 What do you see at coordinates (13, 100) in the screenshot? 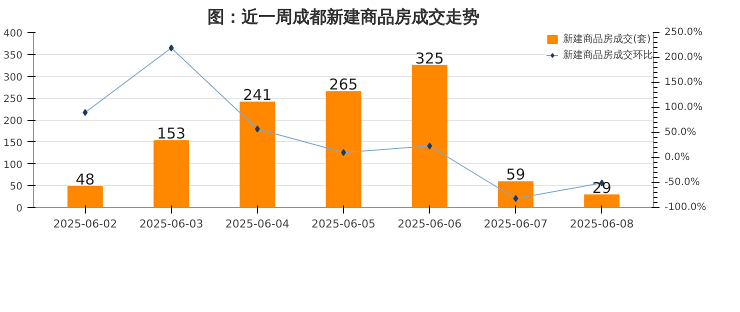
I see `y-tick-label: 250` at bounding box center [13, 100].